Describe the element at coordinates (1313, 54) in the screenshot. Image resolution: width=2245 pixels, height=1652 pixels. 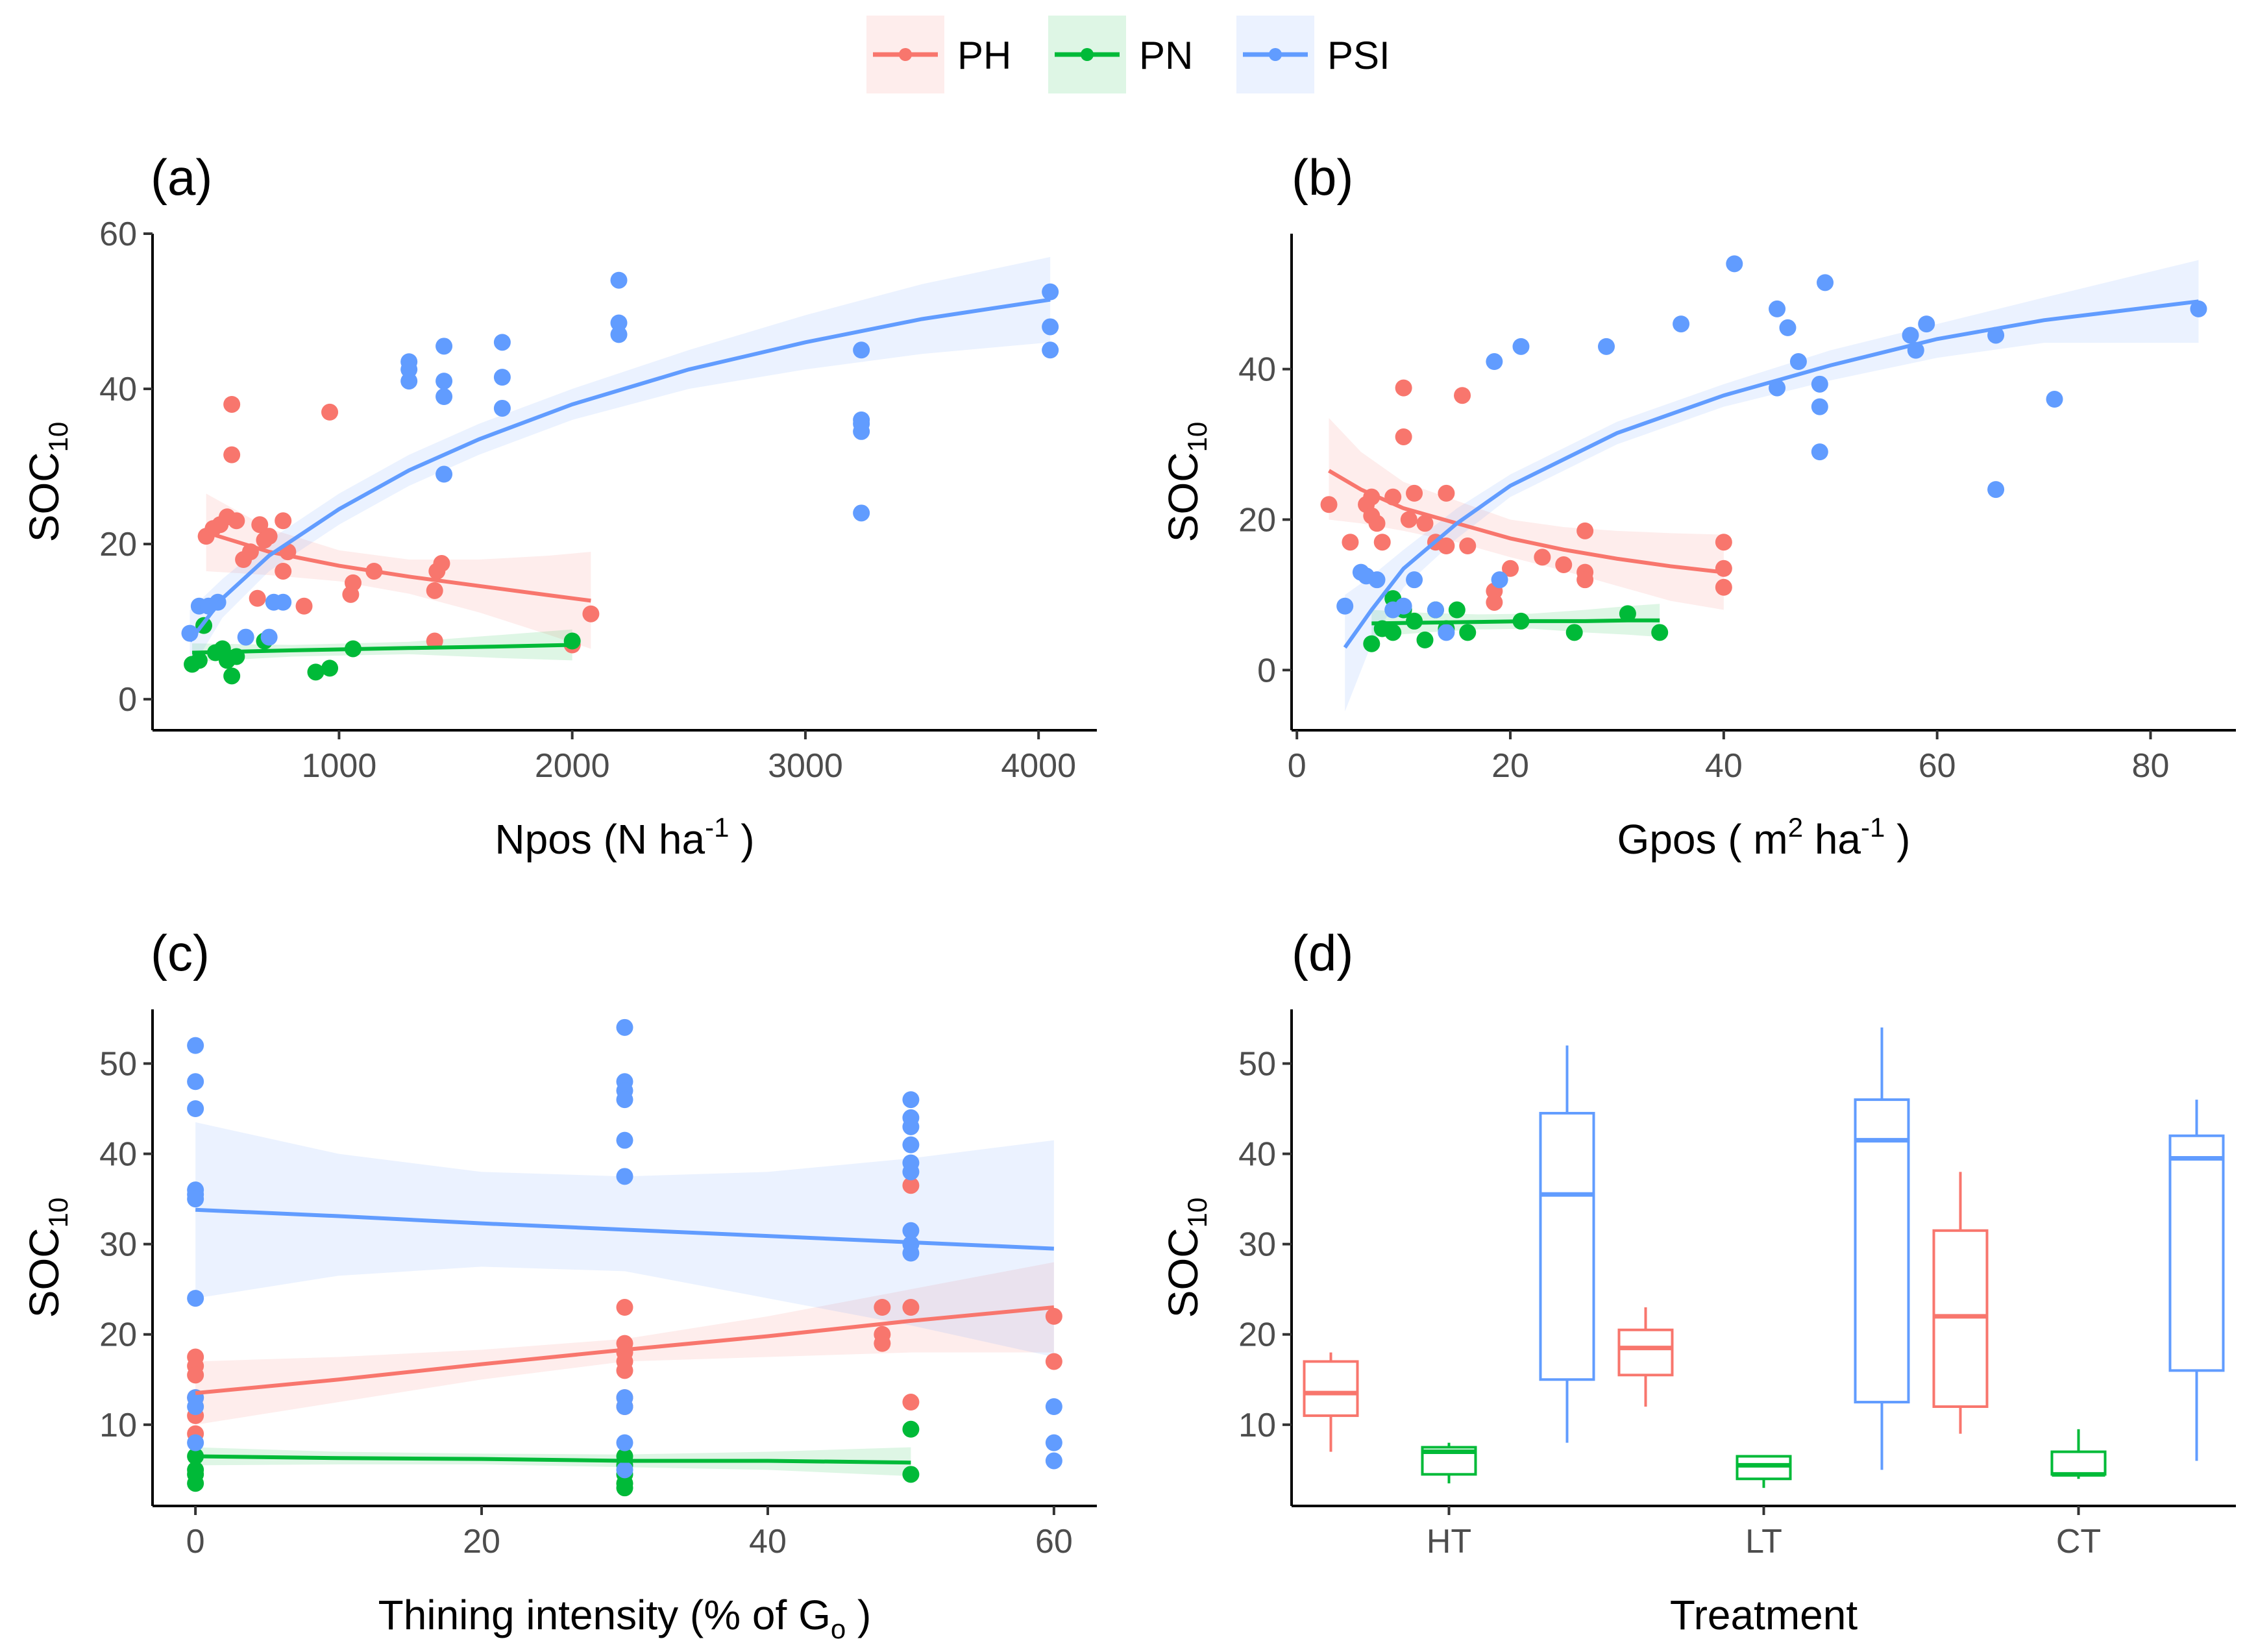
I see `legend-item-psi: PSI` at that location.